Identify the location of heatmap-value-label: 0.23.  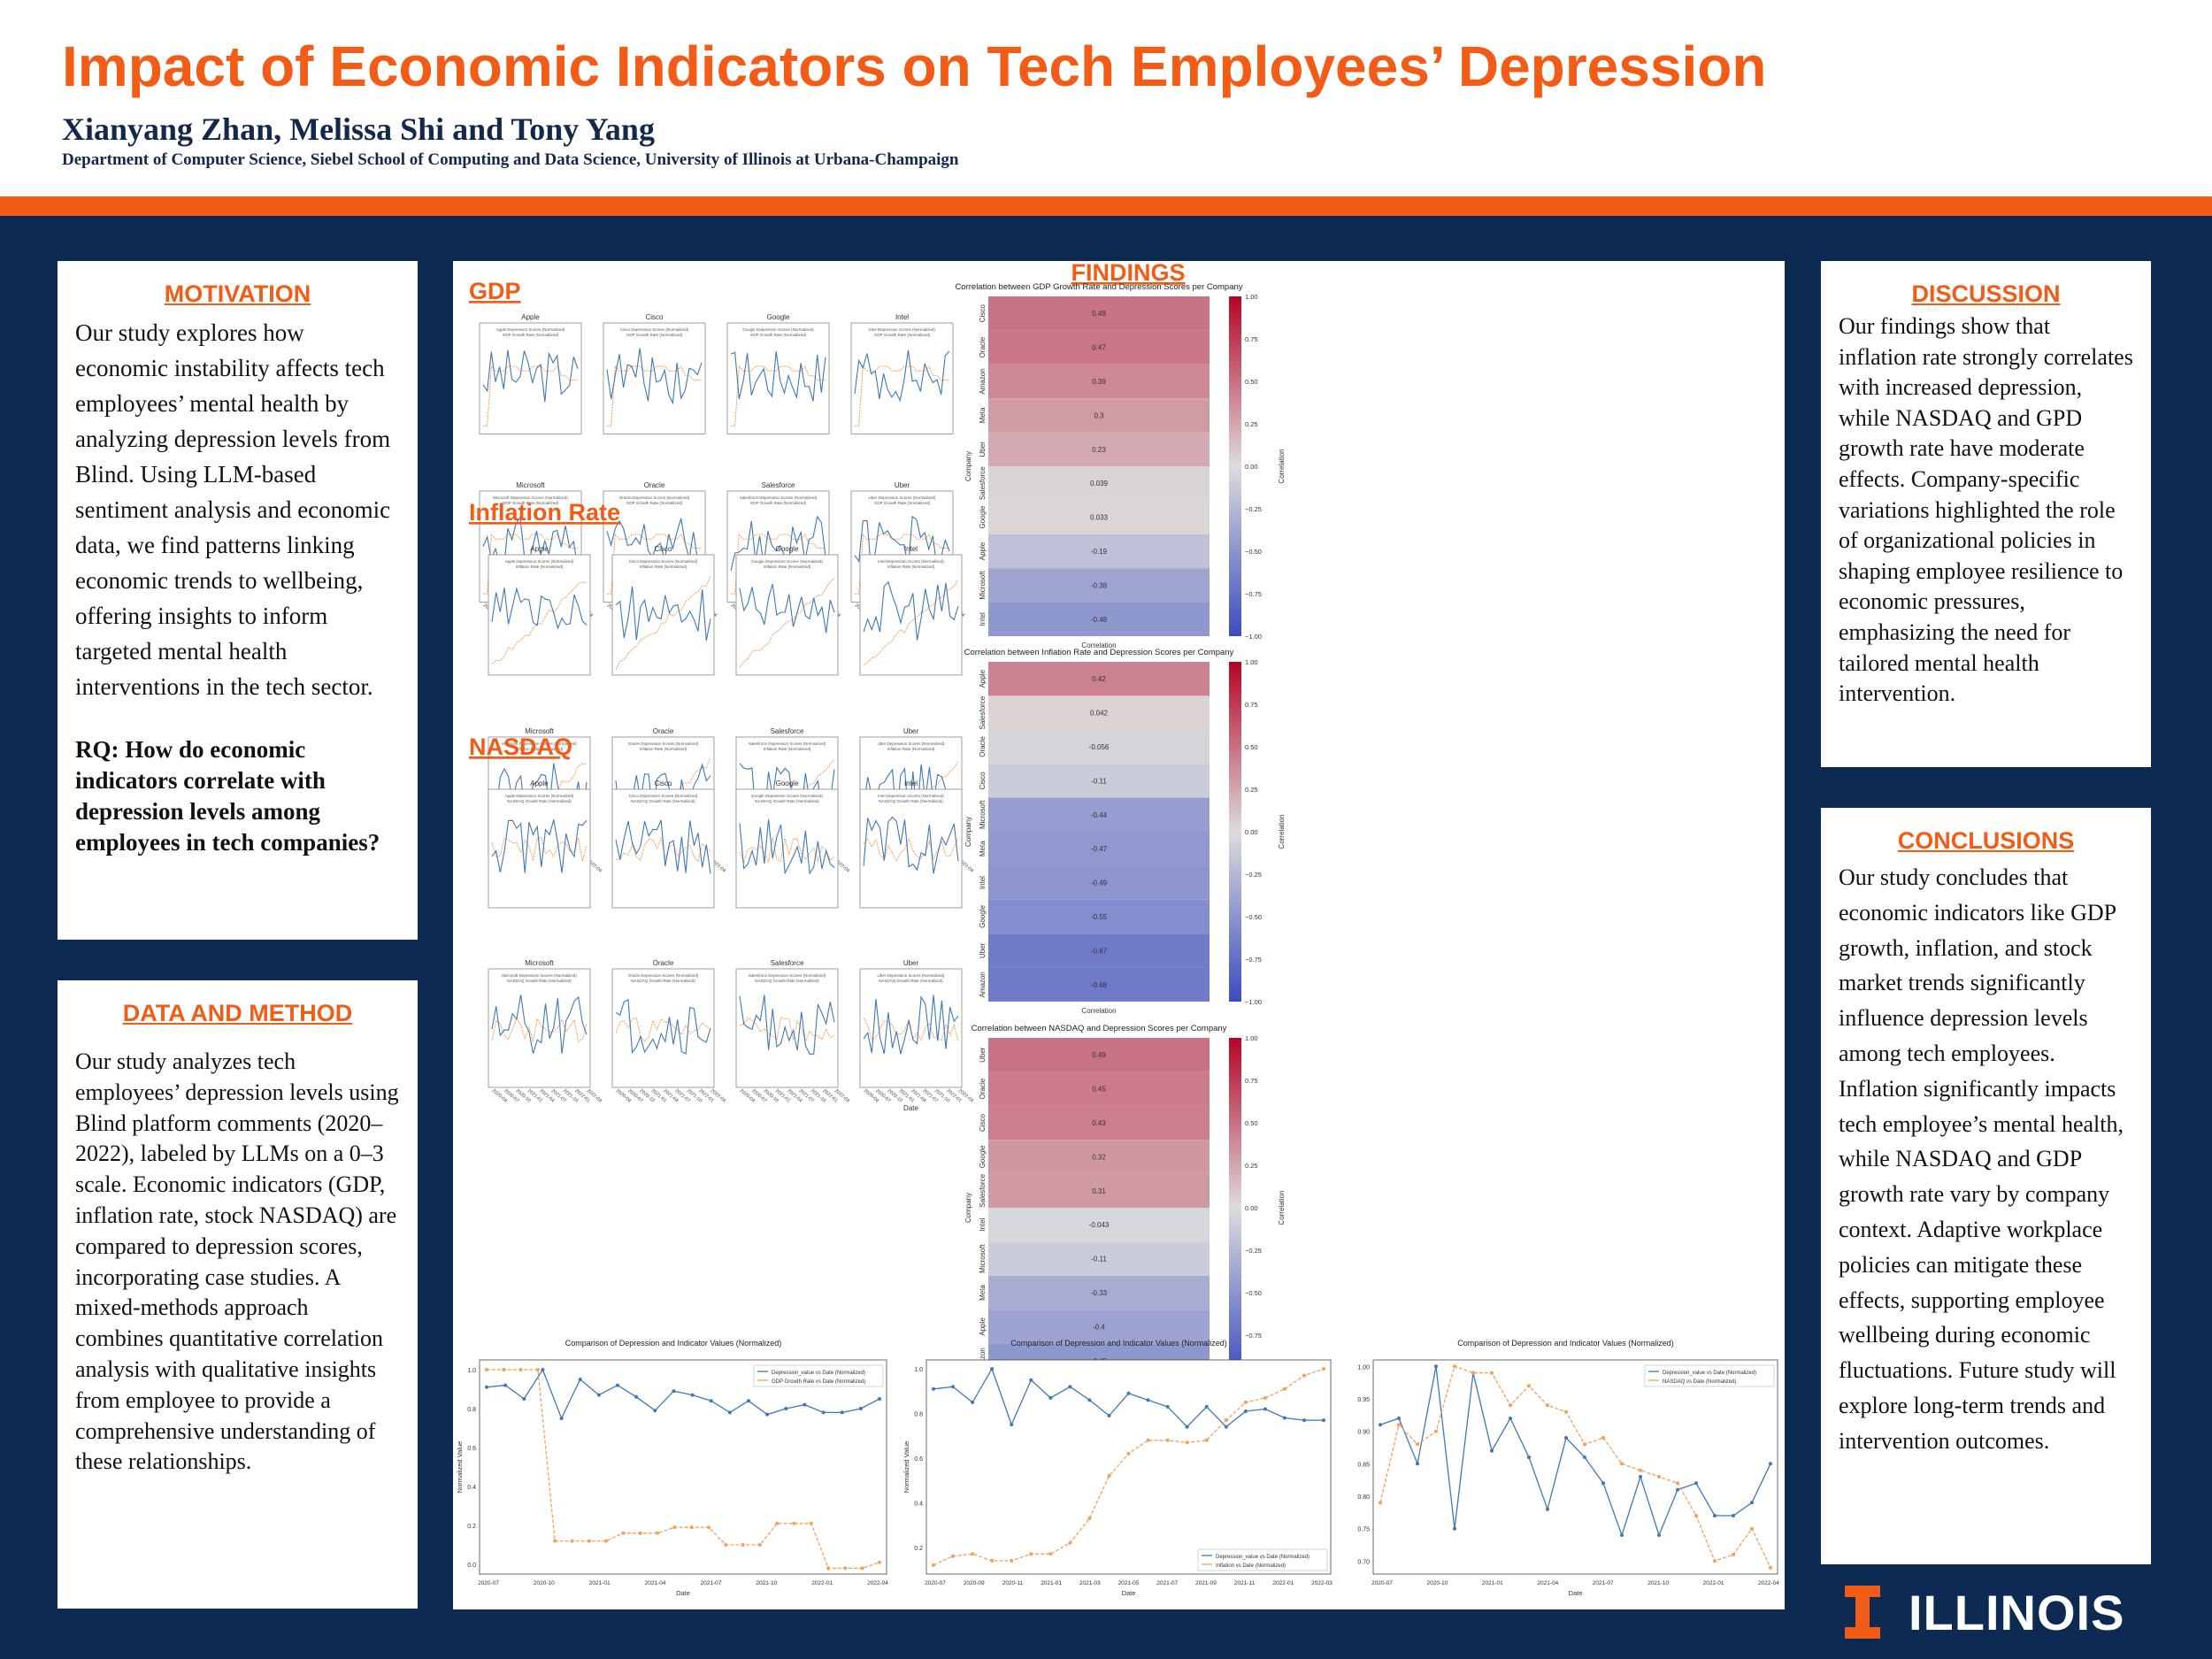
(1099, 450).